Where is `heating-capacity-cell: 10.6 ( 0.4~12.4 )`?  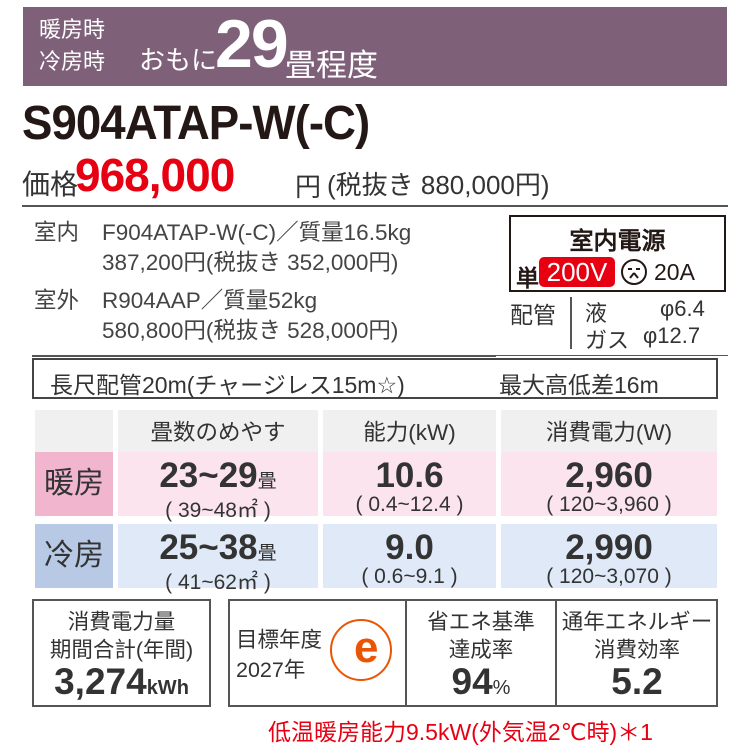
heating-capacity-cell: 10.6 ( 0.4~12.4 ) is located at coordinates (409, 484).